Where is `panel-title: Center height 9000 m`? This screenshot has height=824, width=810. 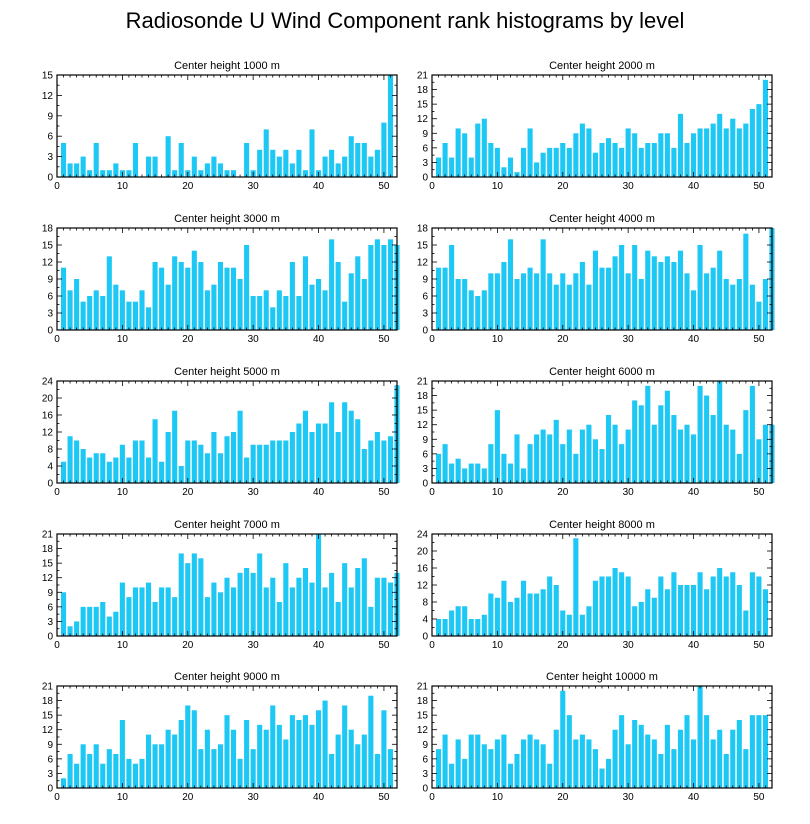 panel-title: Center height 9000 m is located at coordinates (227, 677).